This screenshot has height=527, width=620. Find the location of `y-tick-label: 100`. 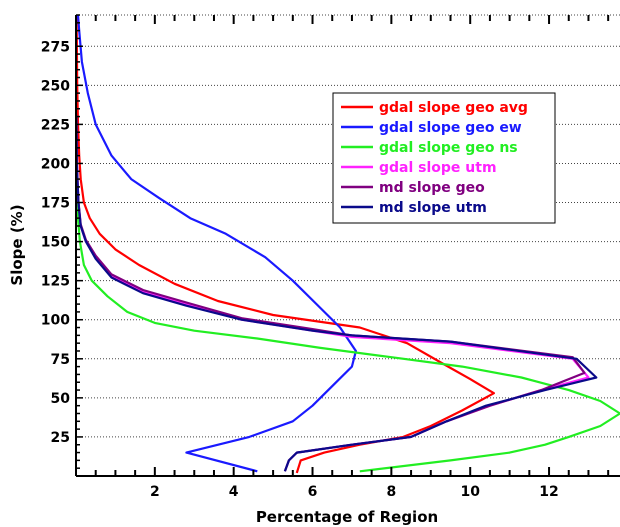

y-tick-label: 100 is located at coordinates (55, 321).